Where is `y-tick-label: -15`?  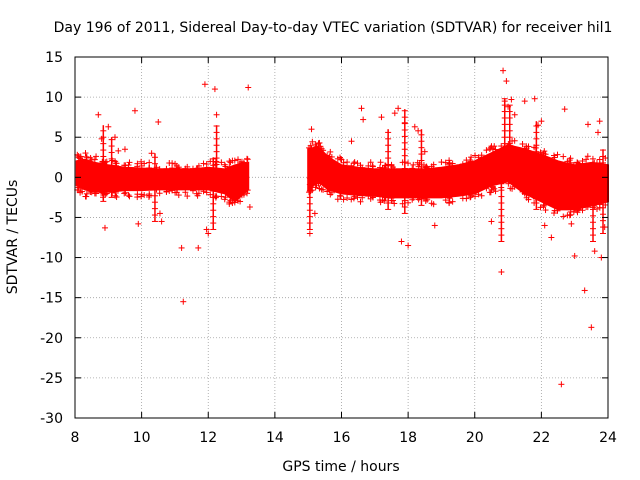 y-tick-label: -15 is located at coordinates (51, 299).